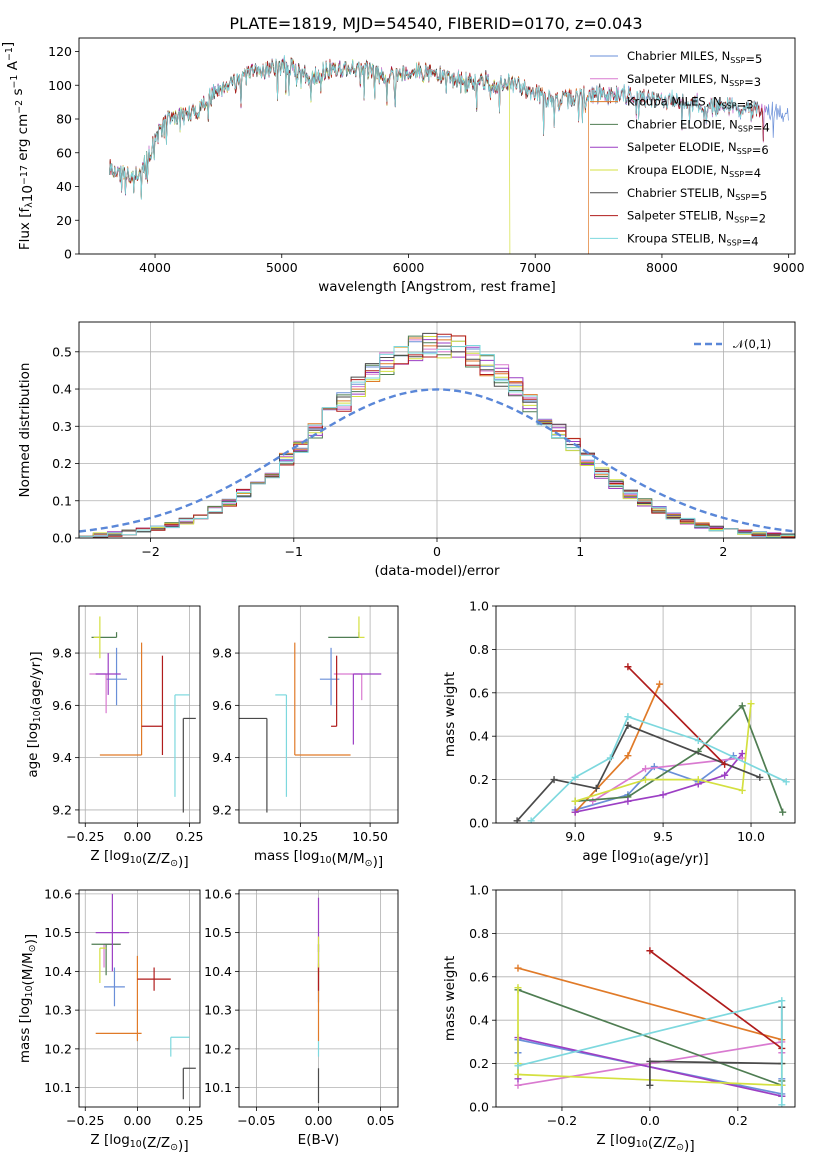 Image resolution: width=819 pixels, height=1170 pixels. I want to click on y-tick-label: 10.2, so click(218, 1048).